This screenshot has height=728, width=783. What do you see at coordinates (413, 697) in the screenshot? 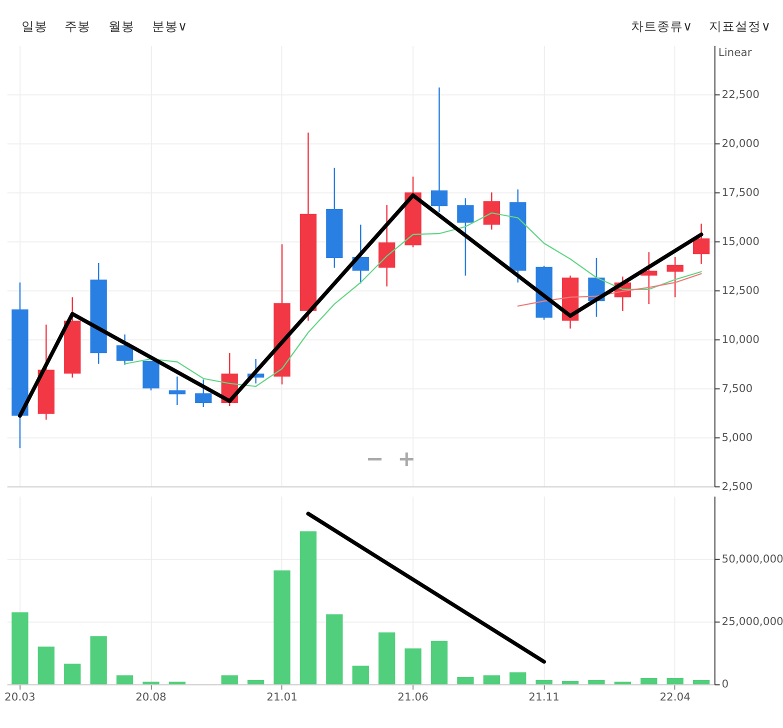
I see `x-tick-label: 21.06` at bounding box center [413, 697].